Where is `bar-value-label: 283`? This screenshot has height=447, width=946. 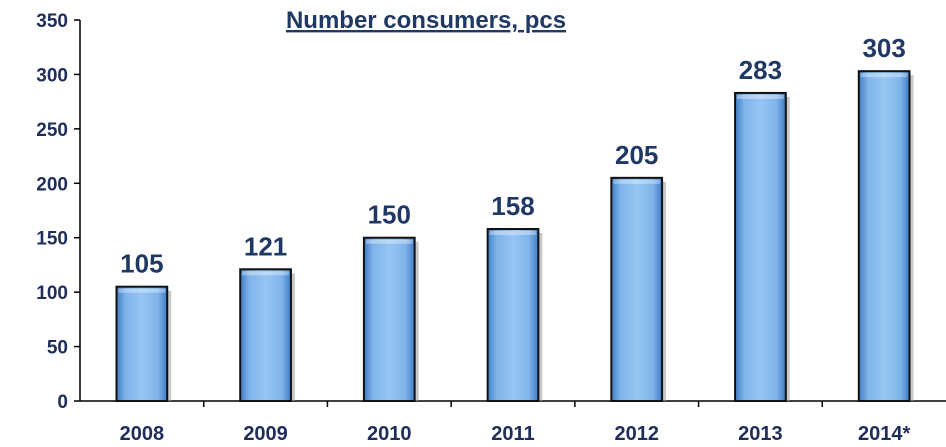 bar-value-label: 283 is located at coordinates (760, 70).